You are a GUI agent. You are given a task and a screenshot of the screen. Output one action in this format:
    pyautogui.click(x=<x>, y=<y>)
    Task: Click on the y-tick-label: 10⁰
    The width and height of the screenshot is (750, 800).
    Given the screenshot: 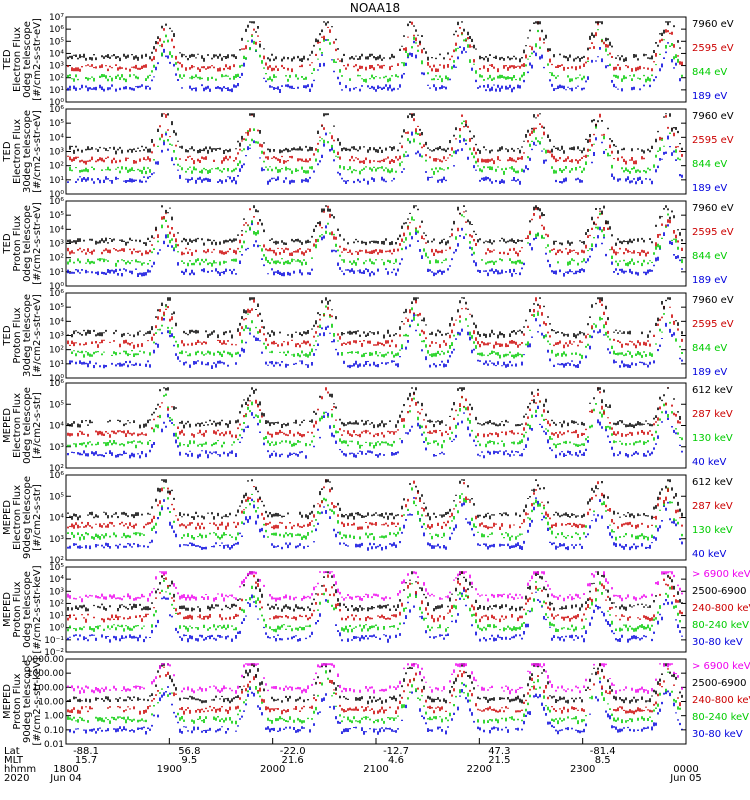 What is the action you would take?
    pyautogui.click(x=56, y=379)
    